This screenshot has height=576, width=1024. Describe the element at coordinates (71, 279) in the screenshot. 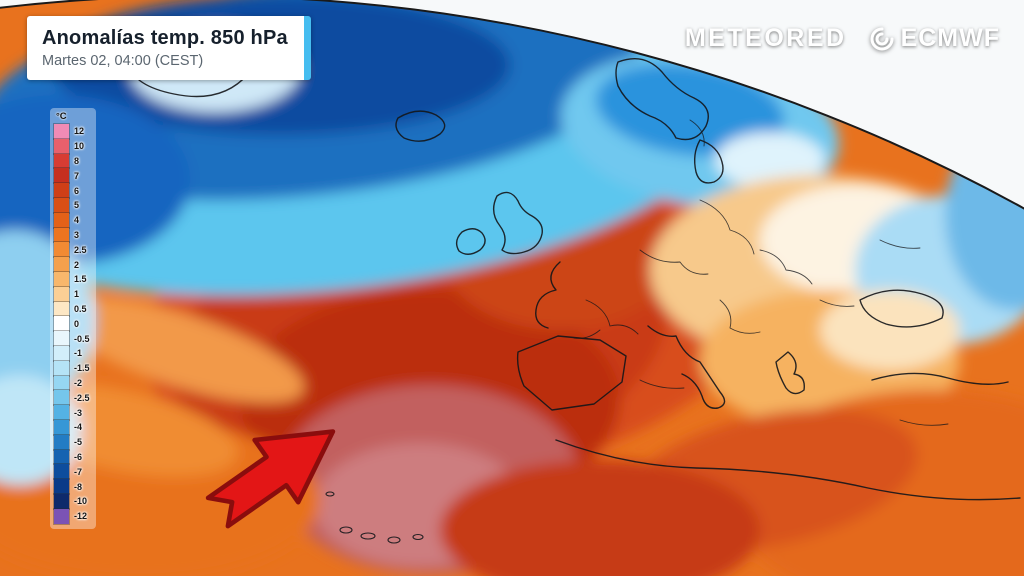

I see `legend-stop: 1.5` at that location.